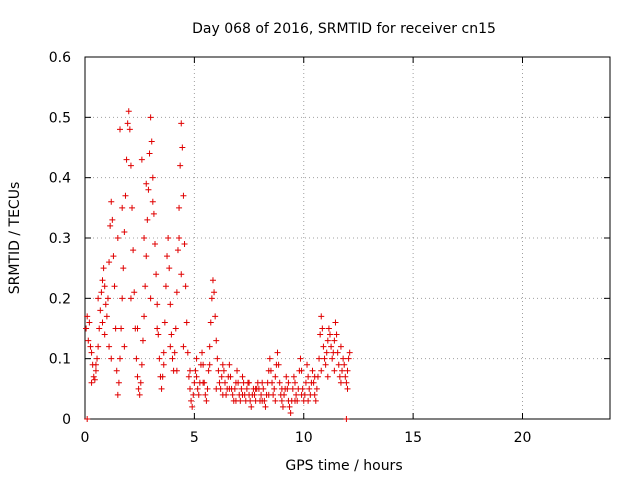  I want to click on x-tick-label: 5, so click(194, 438).